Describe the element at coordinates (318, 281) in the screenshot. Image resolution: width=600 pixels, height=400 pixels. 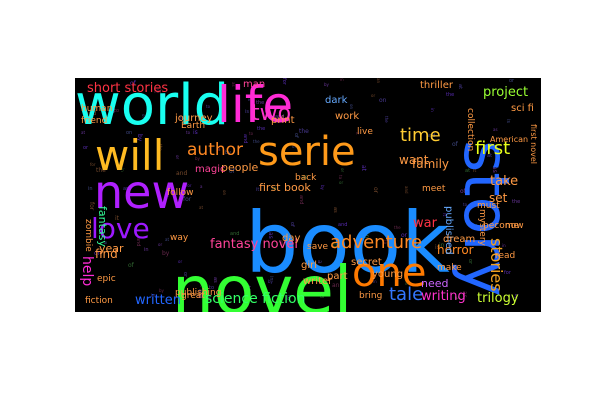
I see `cloud-word: writer` at that location.